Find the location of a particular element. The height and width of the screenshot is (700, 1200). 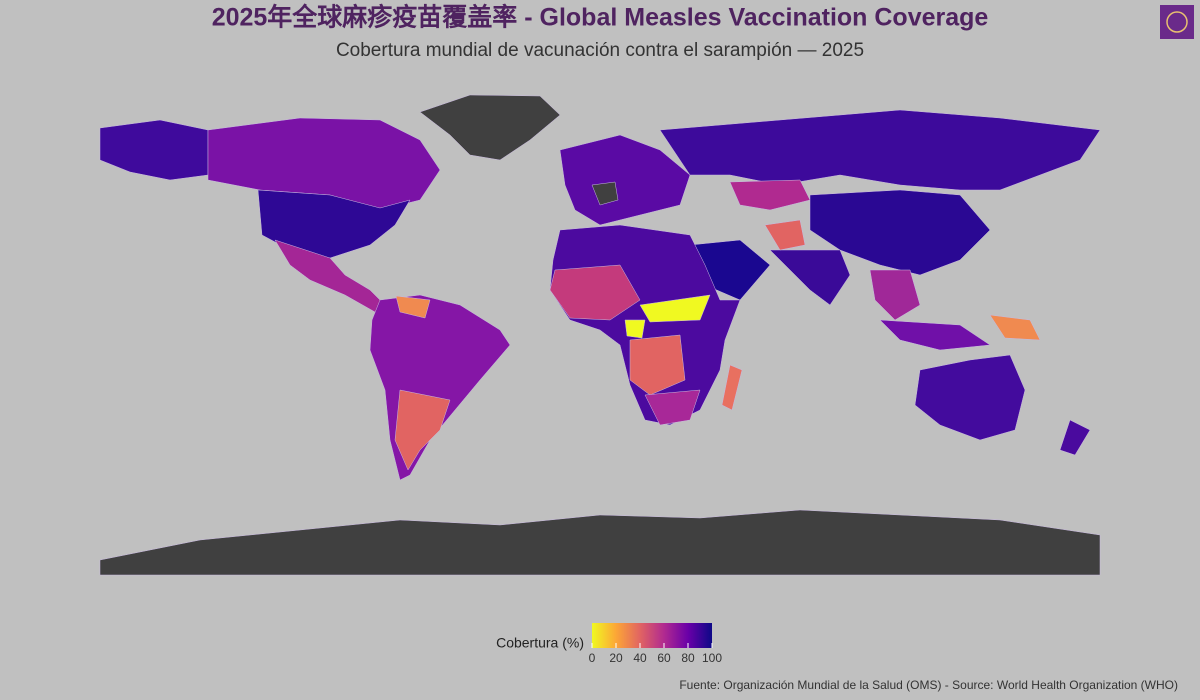

legend-title: Cobertura (%) is located at coordinates (540, 643).